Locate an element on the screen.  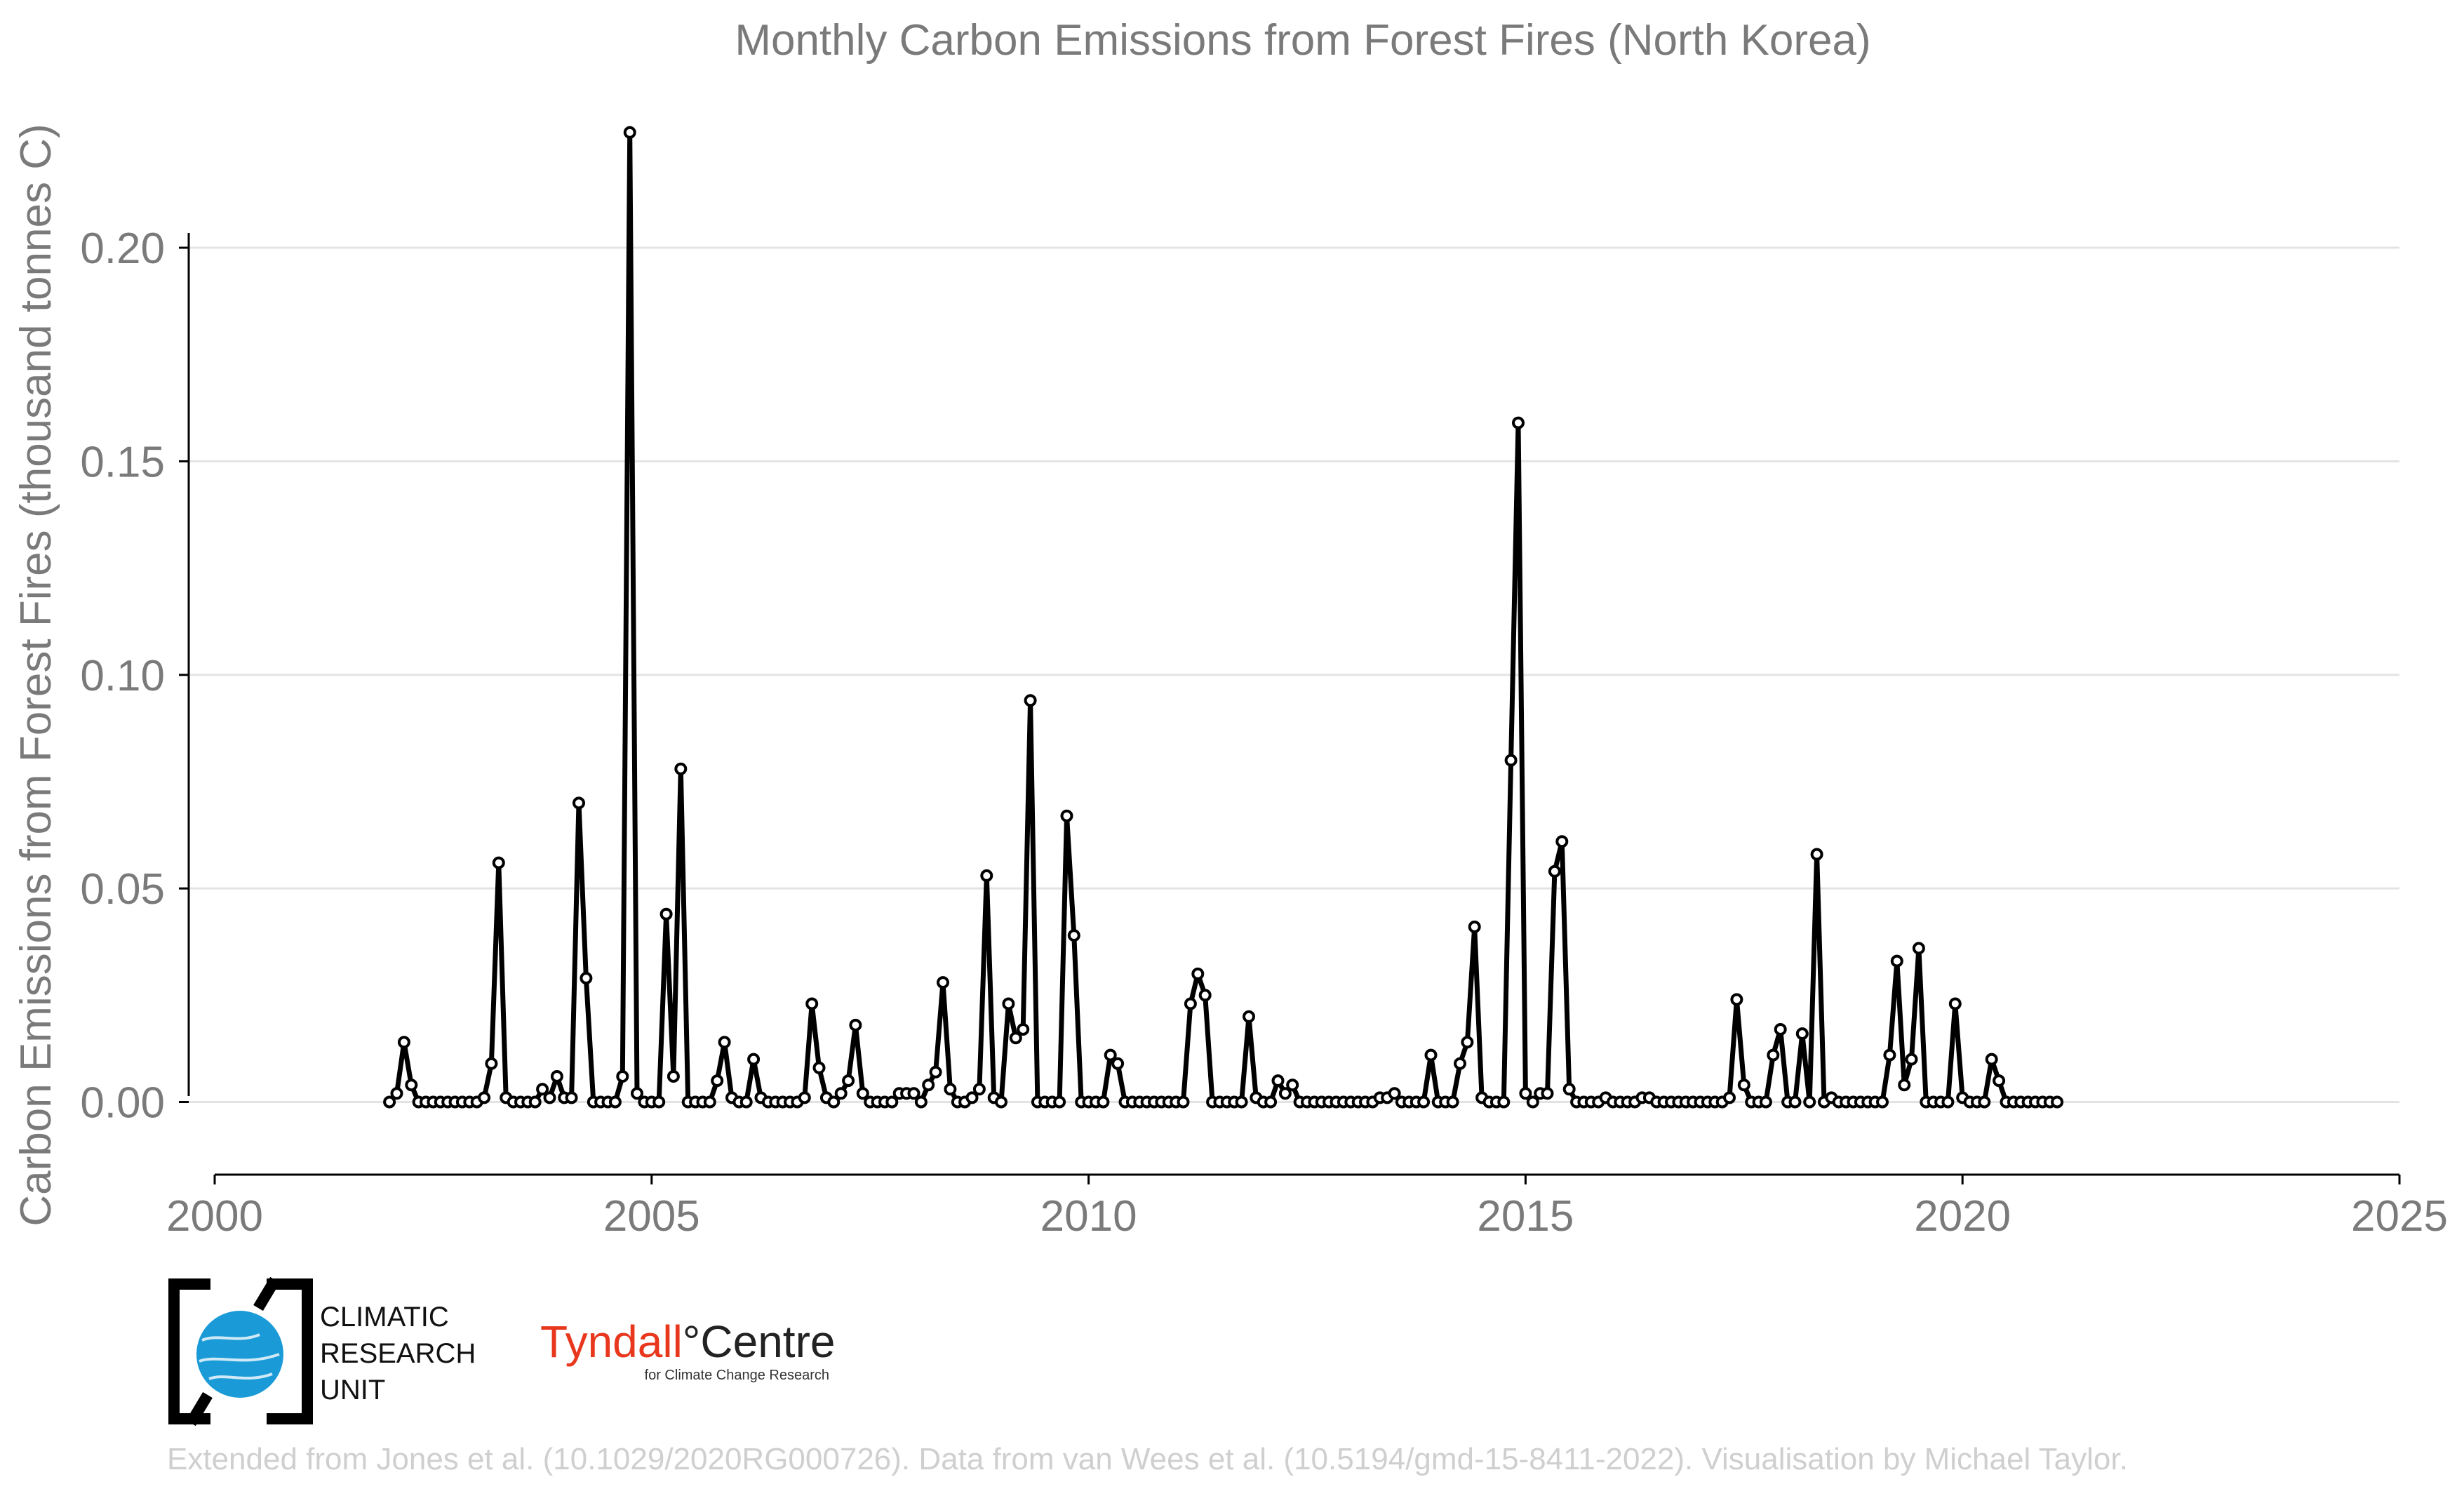
cru-logo: CLIMATIC RESEARCH UNIT is located at coordinates (322, 1351).